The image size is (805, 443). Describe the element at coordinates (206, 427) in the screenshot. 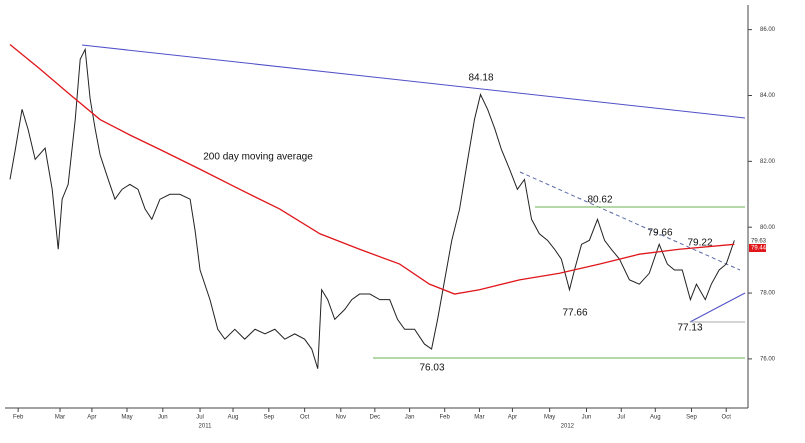

I see `year-label: 2011` at that location.